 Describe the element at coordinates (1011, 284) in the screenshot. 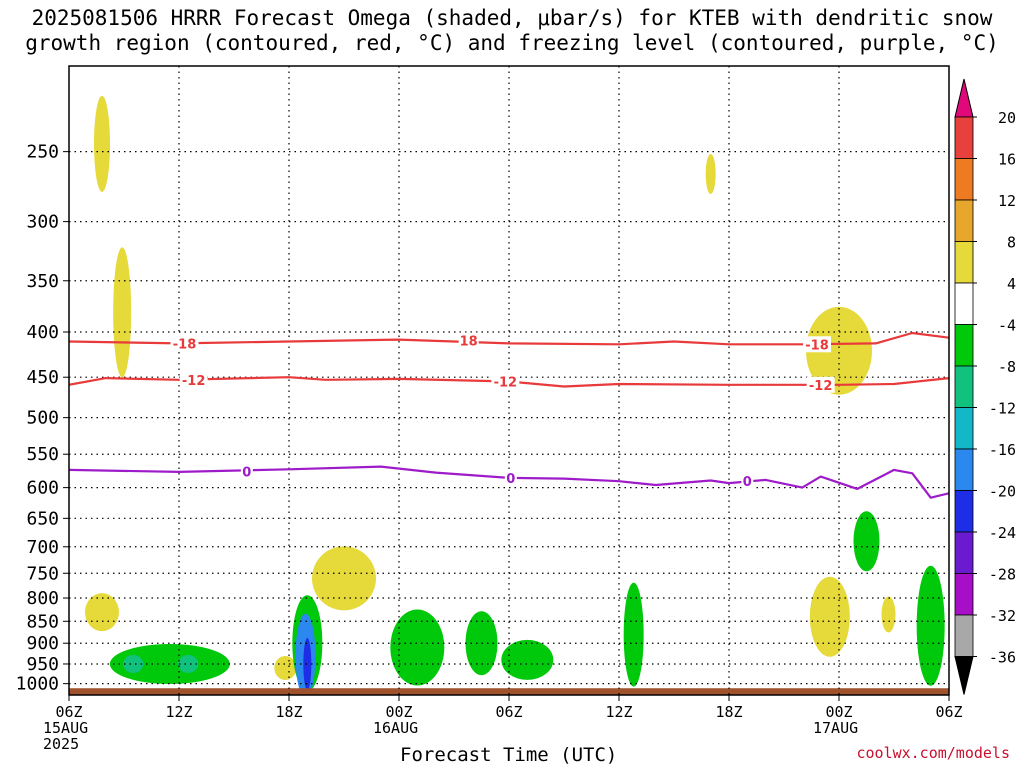

I see `colorbar-tick-label: 4` at that location.